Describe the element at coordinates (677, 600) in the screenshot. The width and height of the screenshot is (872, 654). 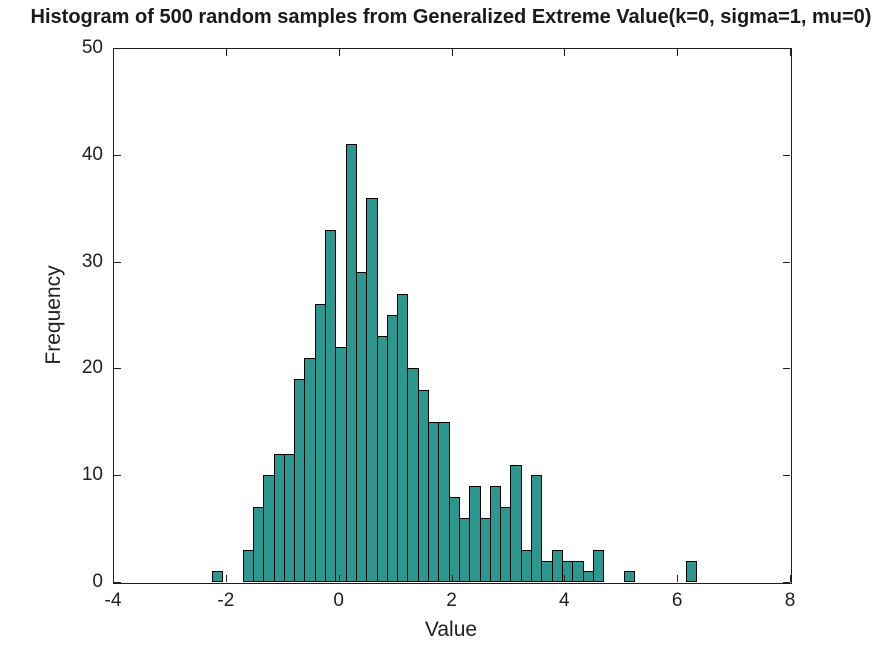
I see `x-tick-label: 6` at that location.